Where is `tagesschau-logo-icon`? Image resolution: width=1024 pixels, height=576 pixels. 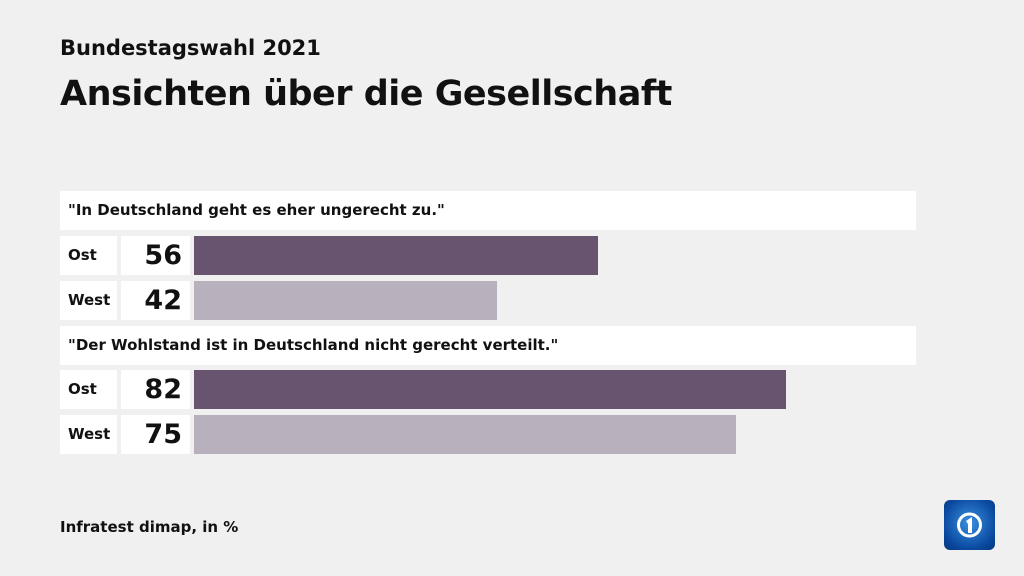
tagesschau-logo-icon is located at coordinates (969, 525).